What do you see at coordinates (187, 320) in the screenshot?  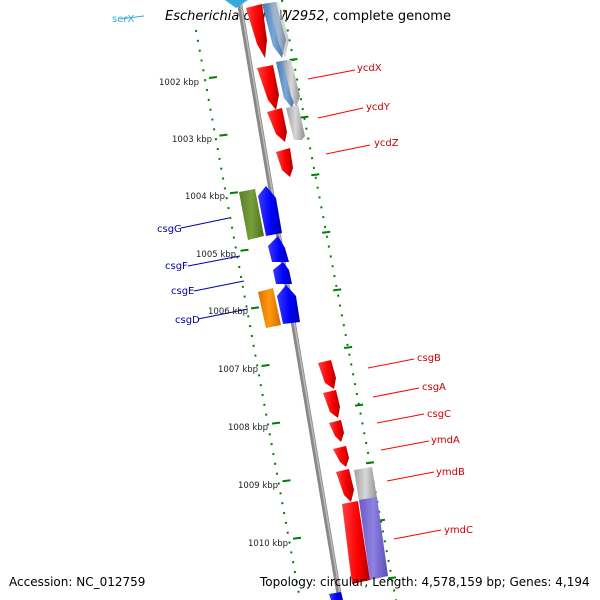 I see `gene-label-csgd: csgD` at bounding box center [187, 320].